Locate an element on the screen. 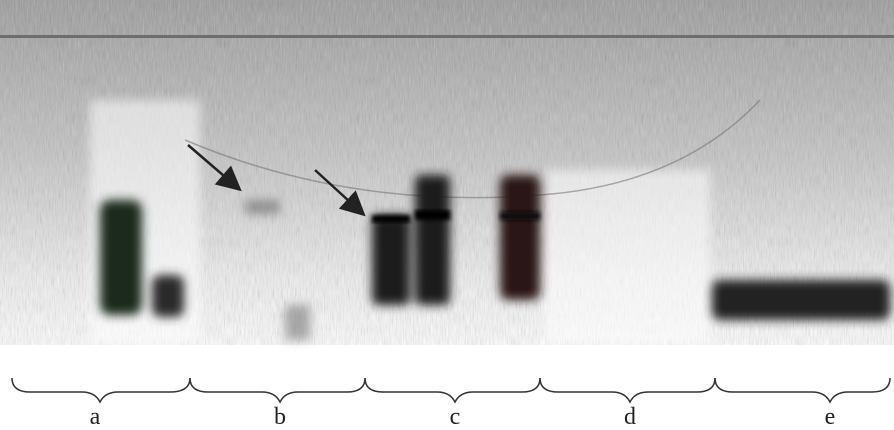 The image size is (894, 430). band-lines is located at coordinates (456, 216).